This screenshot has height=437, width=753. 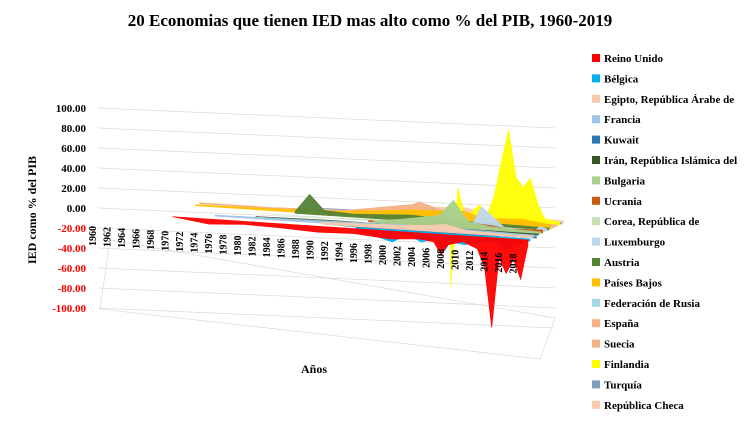 What do you see at coordinates (267, 247) in the screenshot?
I see `x-tick-label: 1984` at bounding box center [267, 247].